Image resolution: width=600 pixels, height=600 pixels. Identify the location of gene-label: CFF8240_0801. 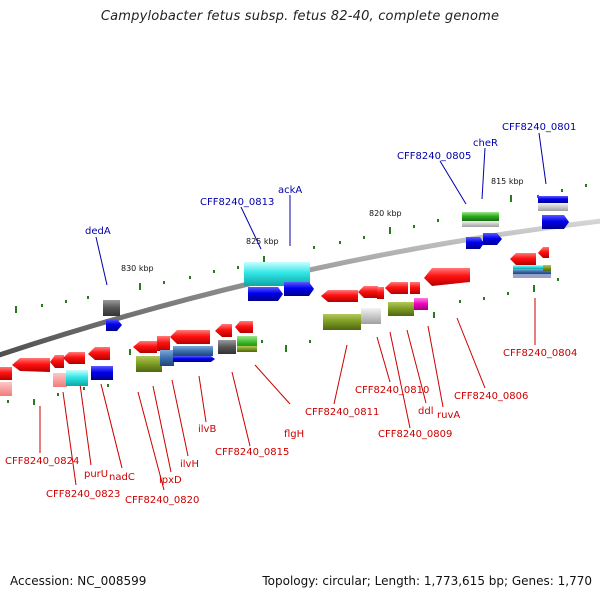
(539, 127).